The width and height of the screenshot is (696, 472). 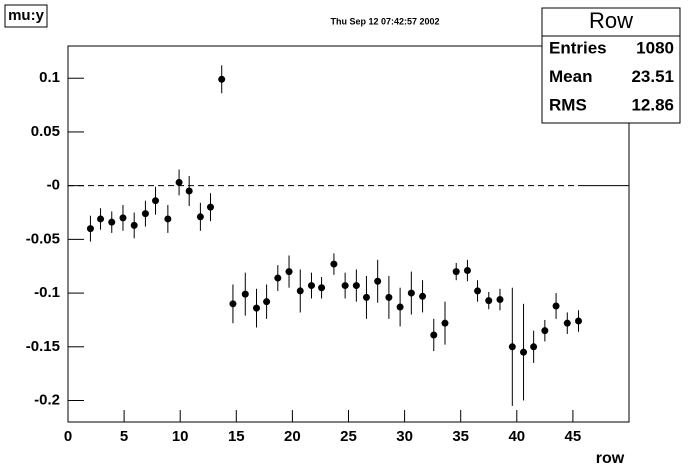 I want to click on stats-label: RMS, so click(x=568, y=104).